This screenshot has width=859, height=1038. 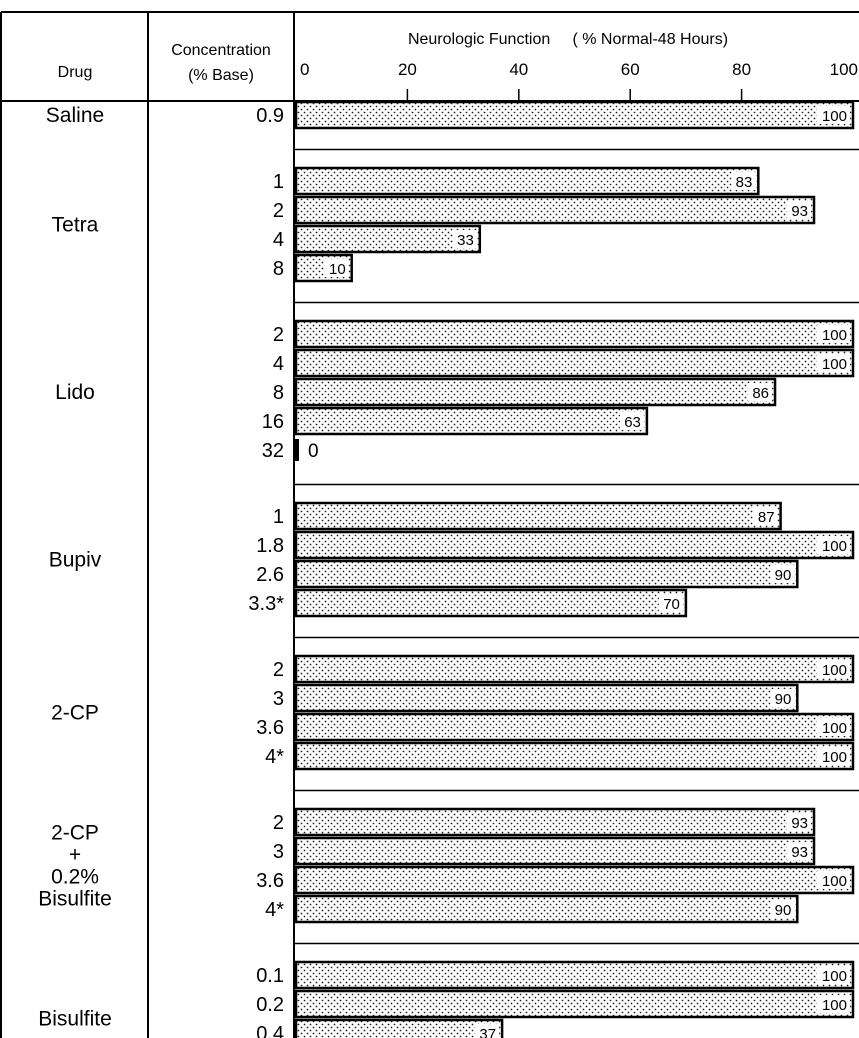 What do you see at coordinates (75, 72) in the screenshot?
I see `drug-header: Drug` at bounding box center [75, 72].